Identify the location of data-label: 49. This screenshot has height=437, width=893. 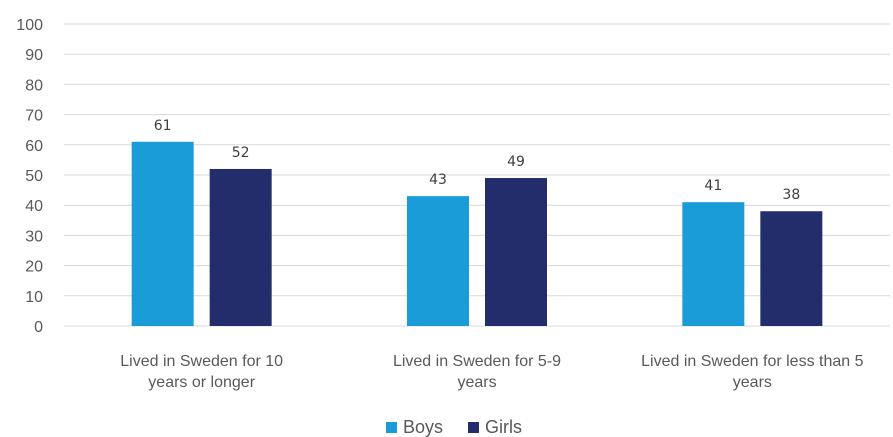
(516, 162).